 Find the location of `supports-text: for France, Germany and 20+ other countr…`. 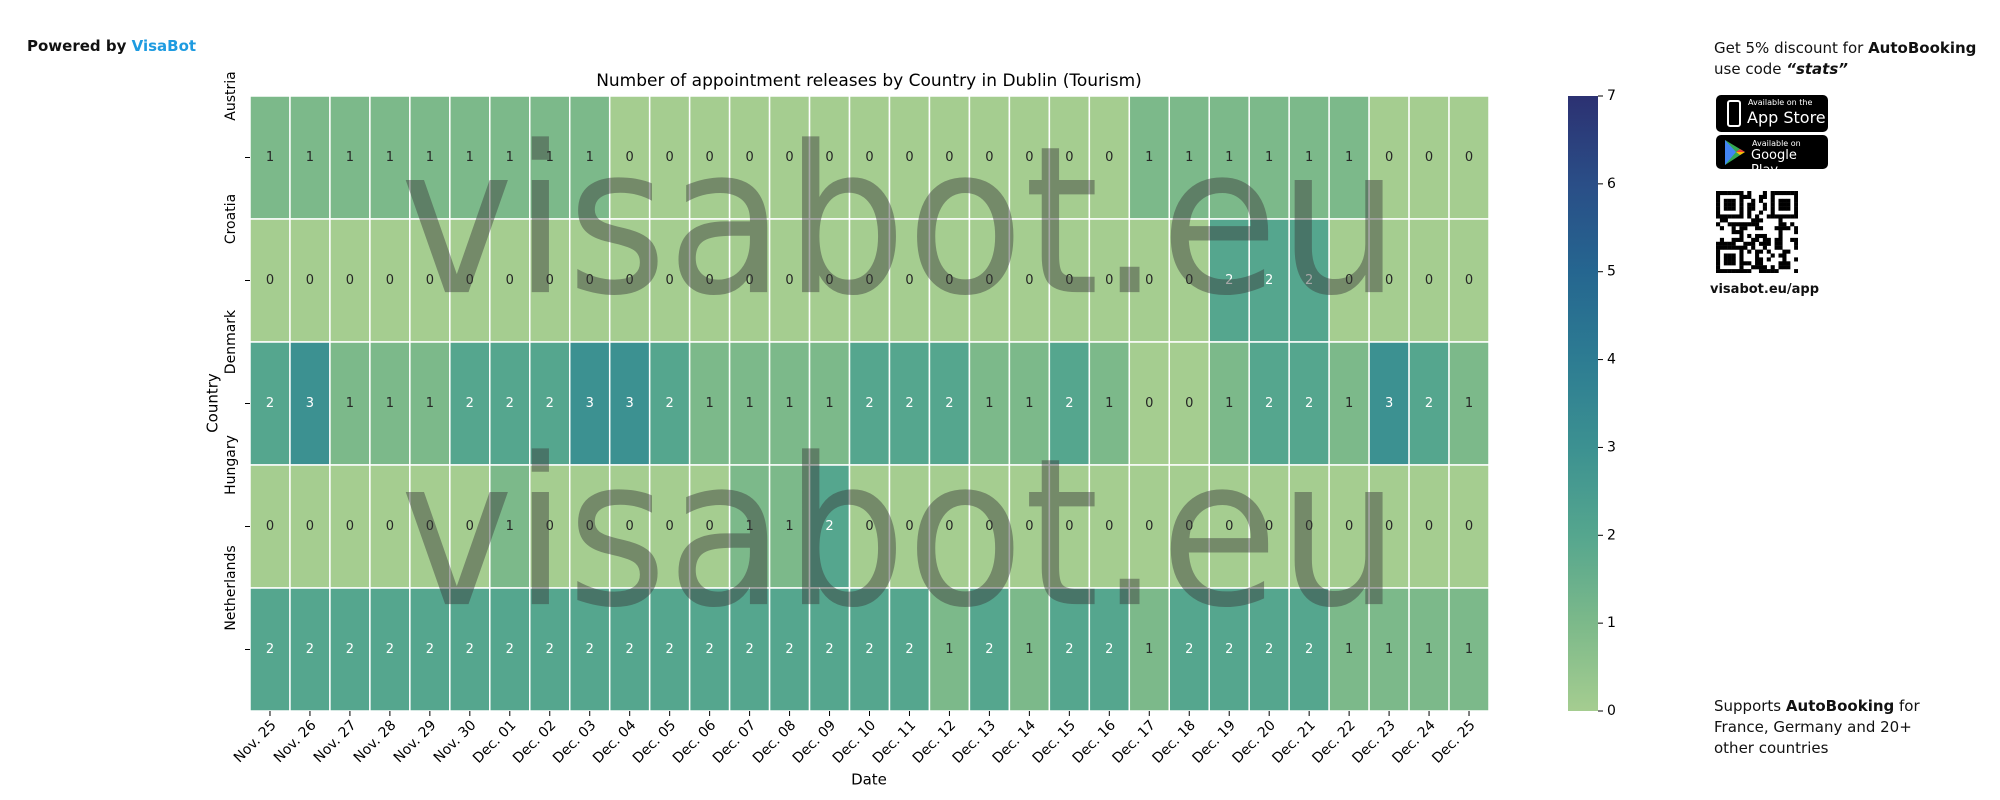

supports-text: for France, Germany and 20+ other countr… is located at coordinates (1817, 727).